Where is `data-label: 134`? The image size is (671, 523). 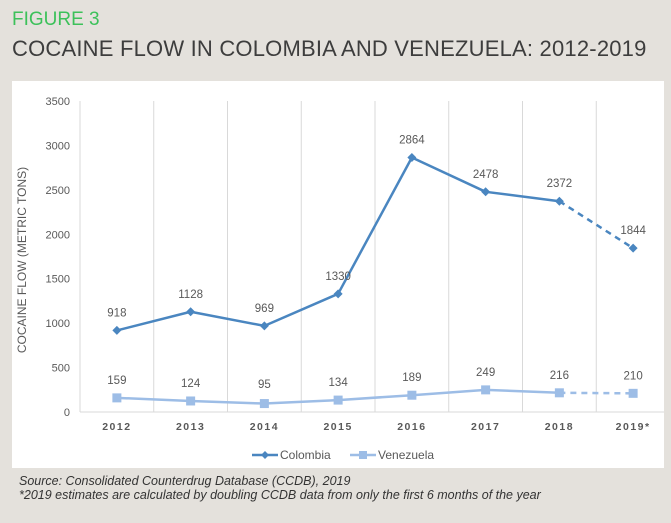
data-label: 134 is located at coordinates (339, 383).